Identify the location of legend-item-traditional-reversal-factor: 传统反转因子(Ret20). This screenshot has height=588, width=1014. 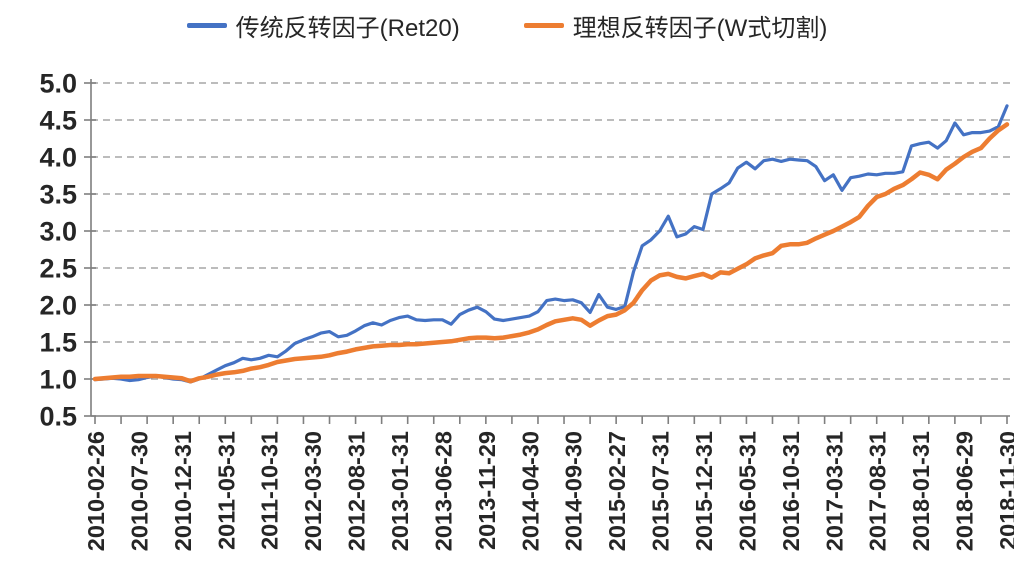
(323, 25).